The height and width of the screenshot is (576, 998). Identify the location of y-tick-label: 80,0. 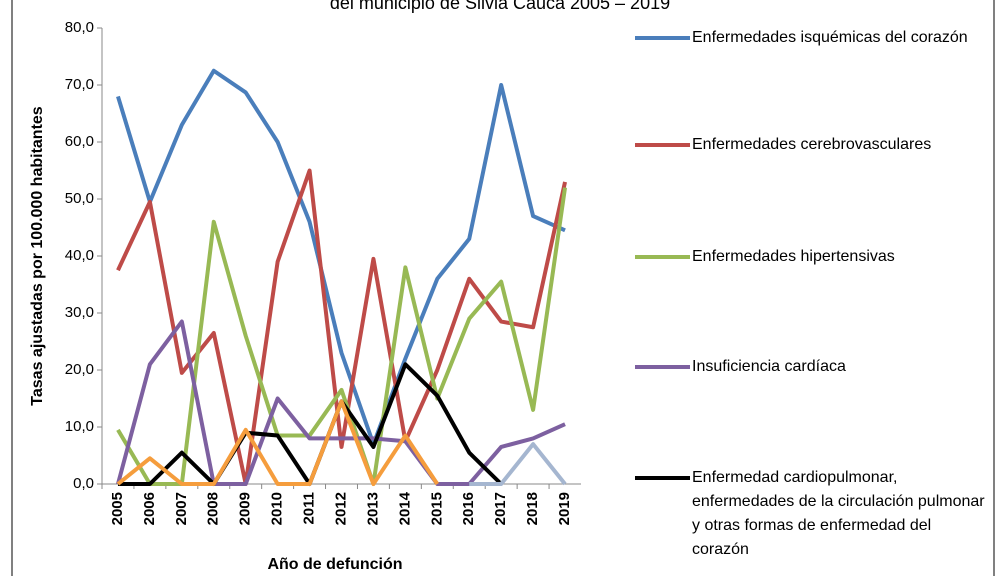
(79, 27).